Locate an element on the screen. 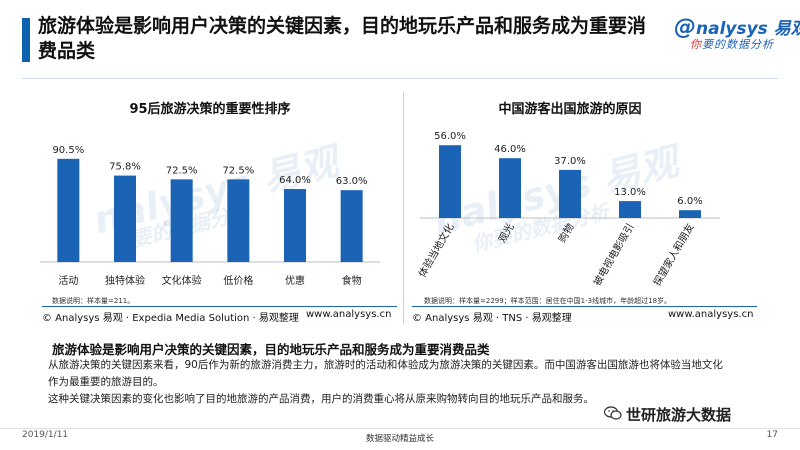  bar-value-label: 13.0% is located at coordinates (630, 192).